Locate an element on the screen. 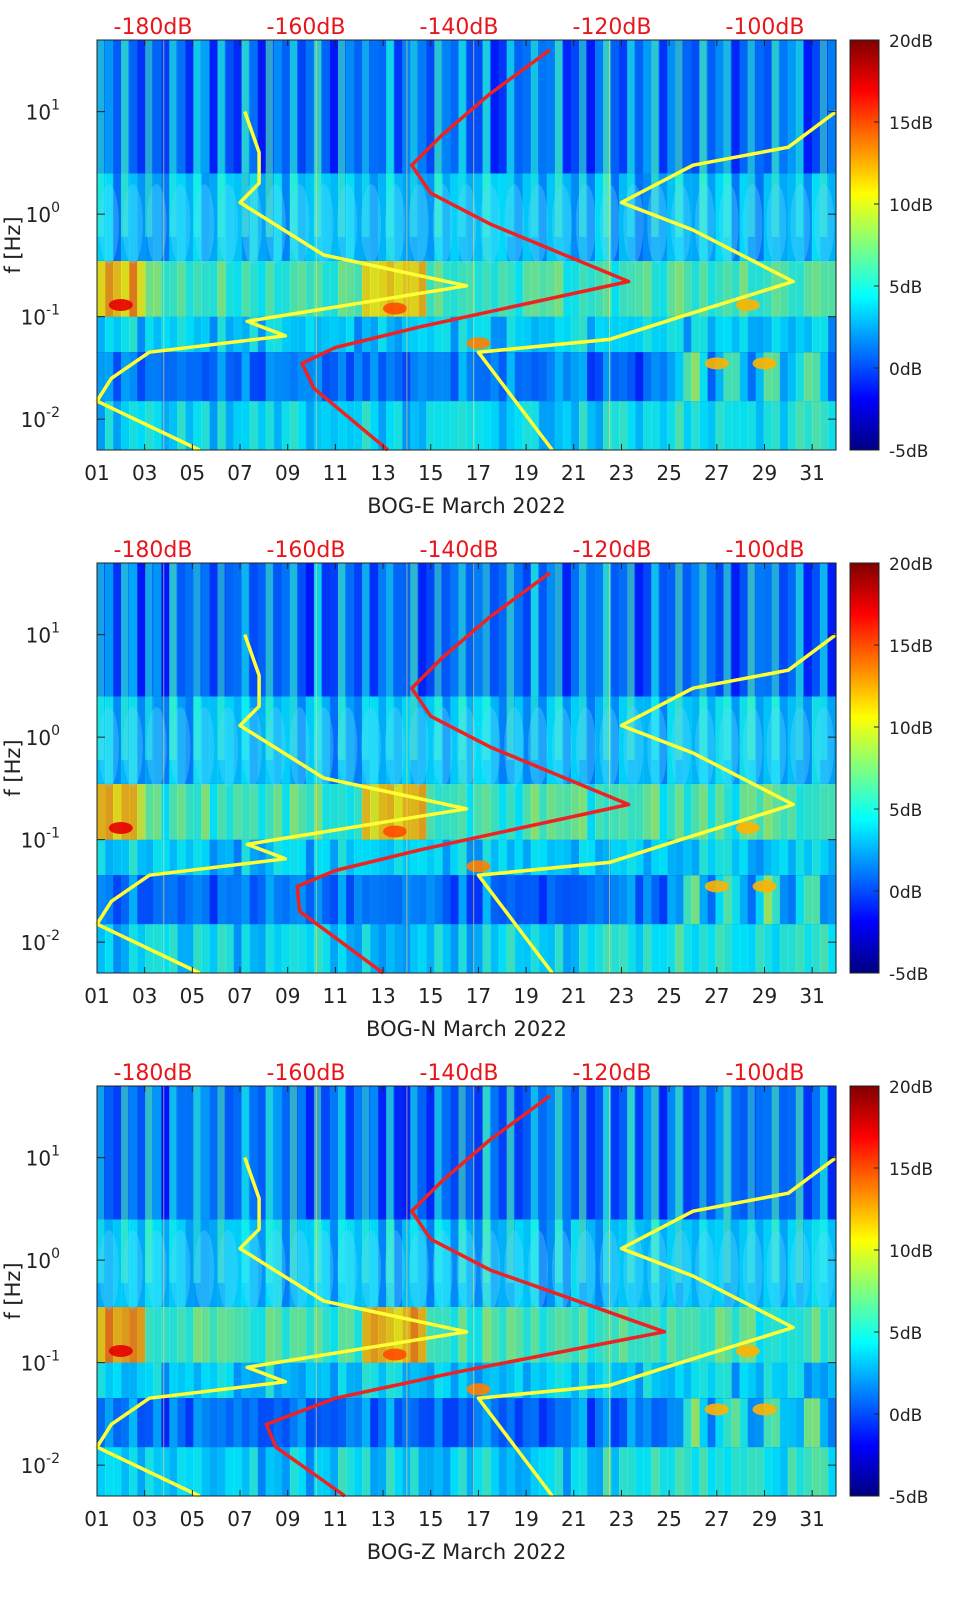  x-axis-label: BOG-E March 2022 is located at coordinates (466, 506).